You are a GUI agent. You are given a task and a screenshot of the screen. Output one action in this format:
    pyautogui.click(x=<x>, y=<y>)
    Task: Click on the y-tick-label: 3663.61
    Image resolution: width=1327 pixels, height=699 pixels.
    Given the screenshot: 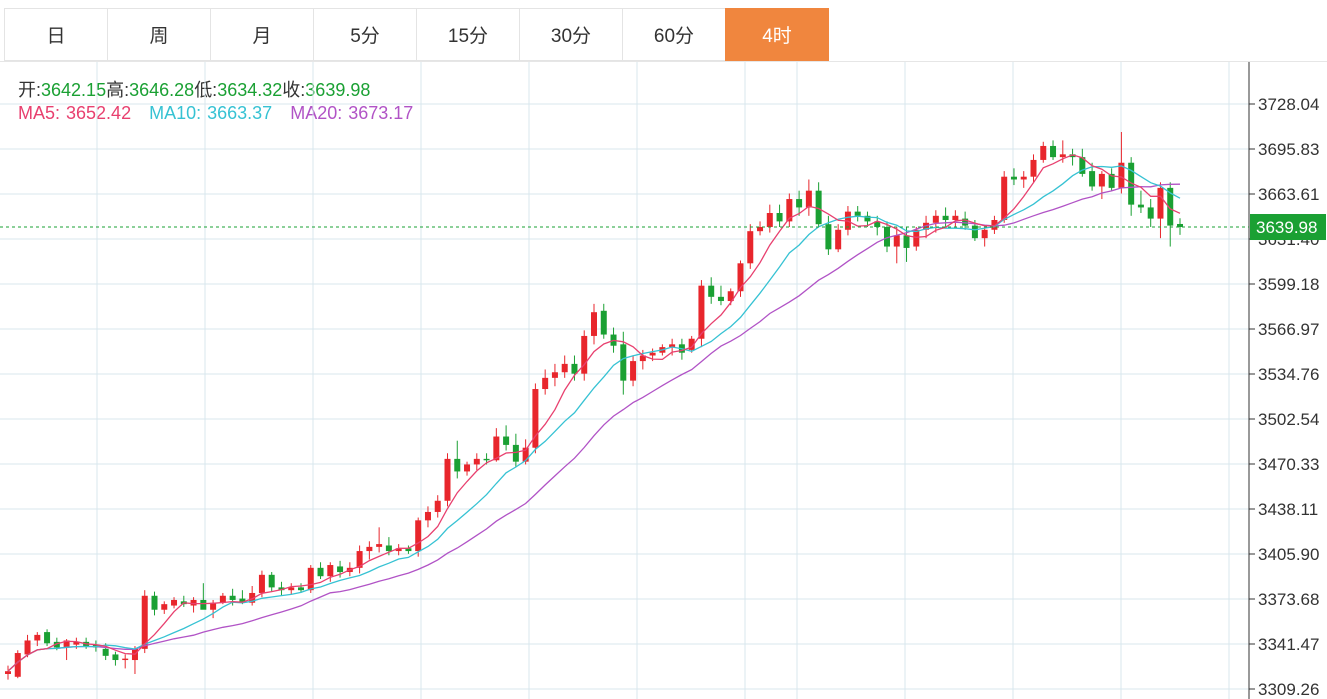 What is the action you would take?
    pyautogui.click(x=1288, y=194)
    